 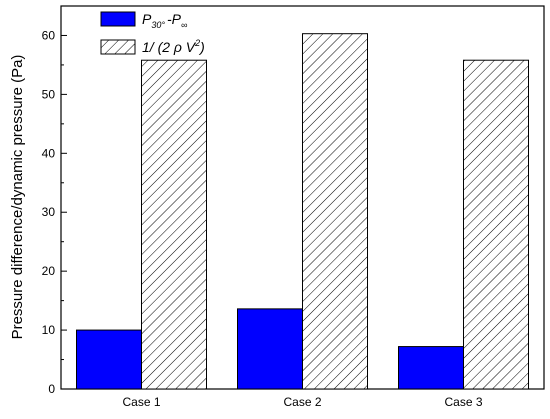 What do you see at coordinates (49, 94) in the screenshot?
I see `y-tick-label: 50` at bounding box center [49, 94].